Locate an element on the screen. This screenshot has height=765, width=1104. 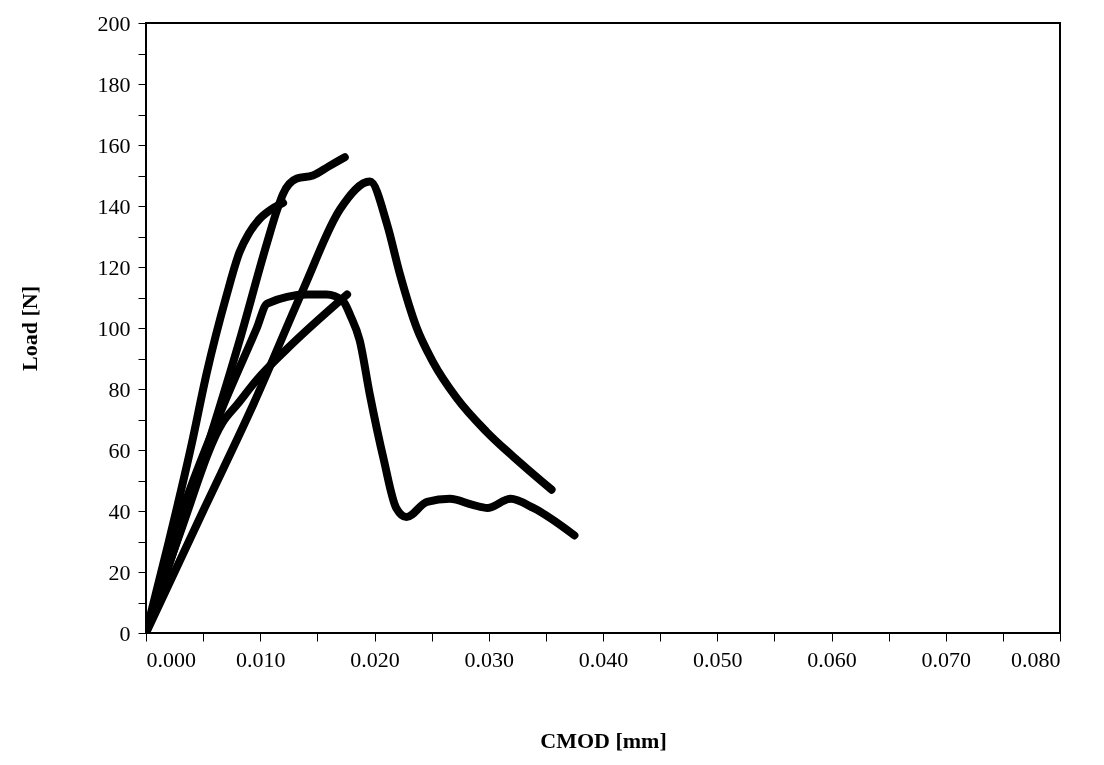
x-tick-label: 0.010 is located at coordinates (261, 659).